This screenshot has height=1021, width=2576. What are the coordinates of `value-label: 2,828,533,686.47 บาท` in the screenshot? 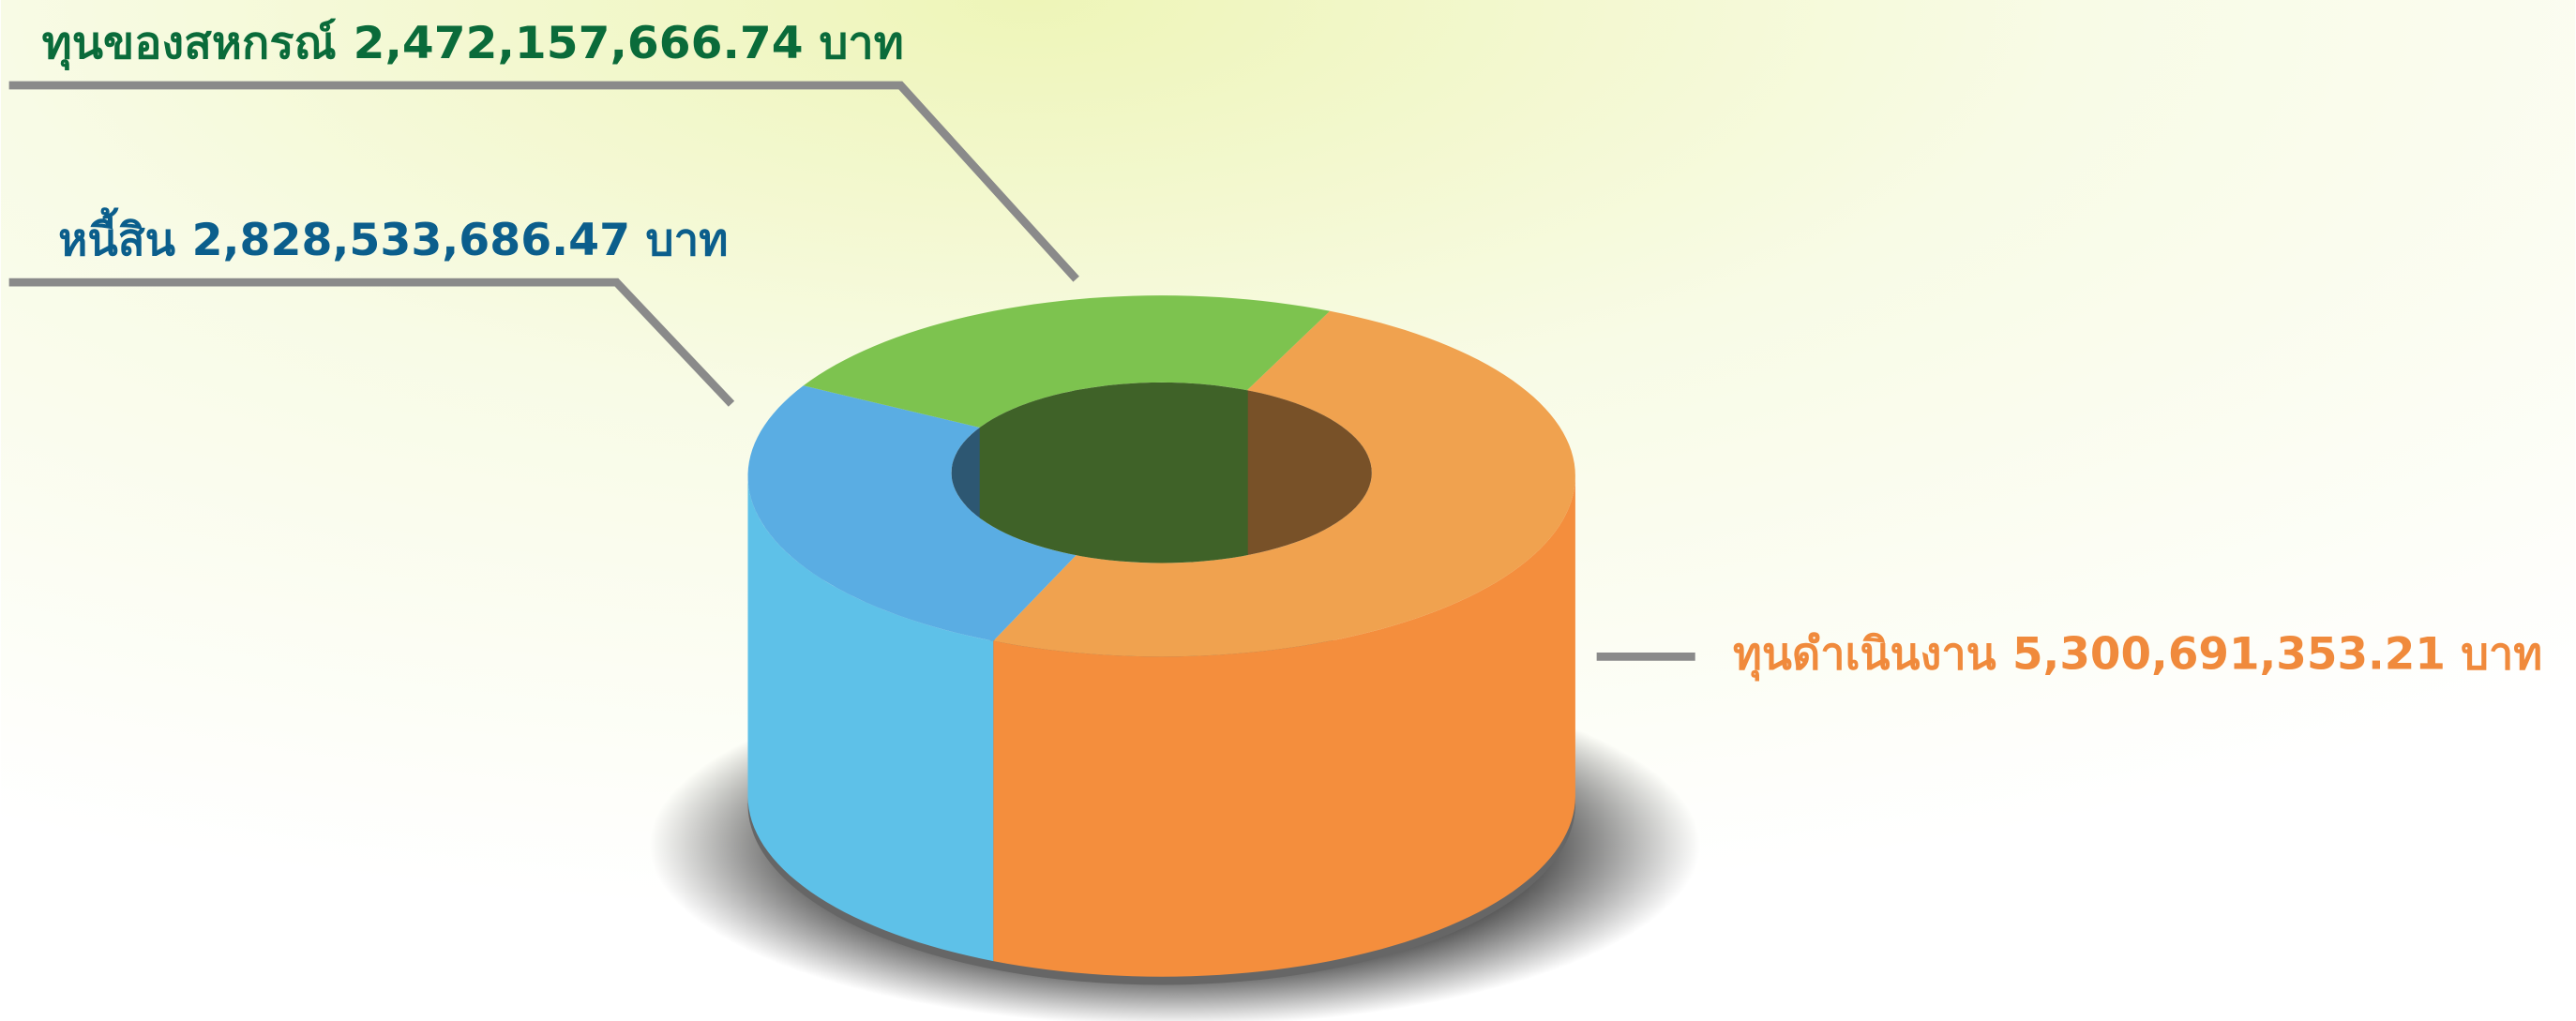 It's located at (460, 240).